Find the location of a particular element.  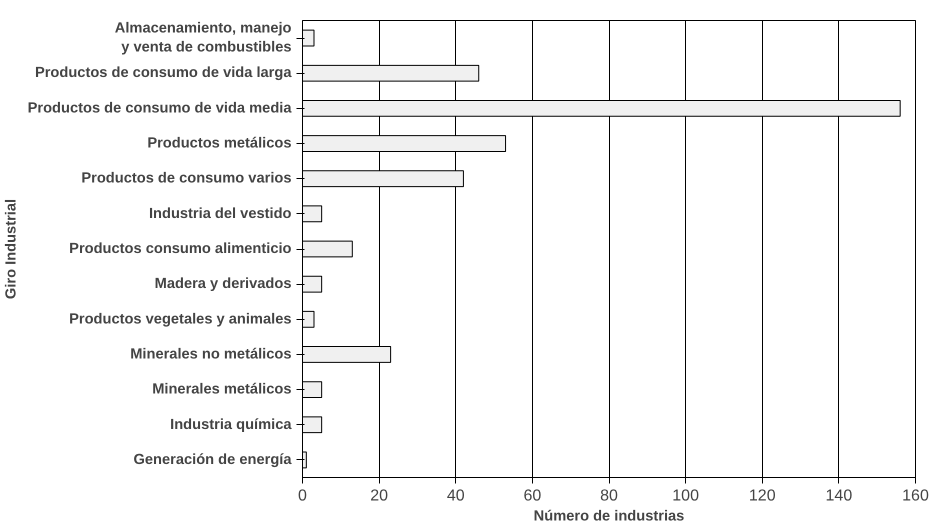

x-tick-label: 80 is located at coordinates (609, 496).